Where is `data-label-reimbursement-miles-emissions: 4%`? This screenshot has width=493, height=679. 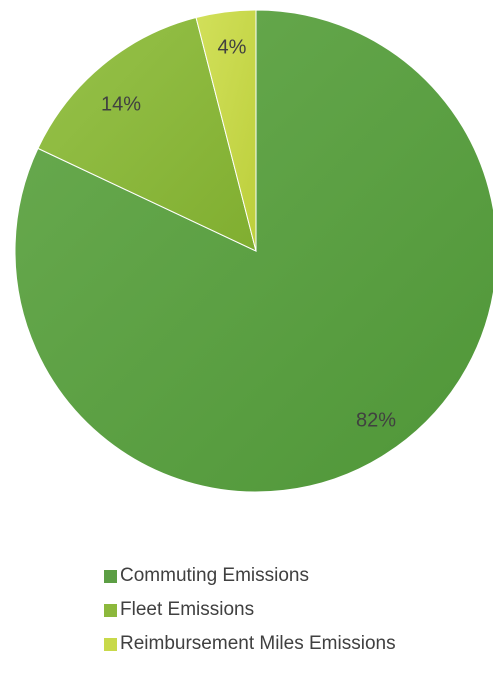 data-label-reimbursement-miles-emissions: 4% is located at coordinates (232, 47).